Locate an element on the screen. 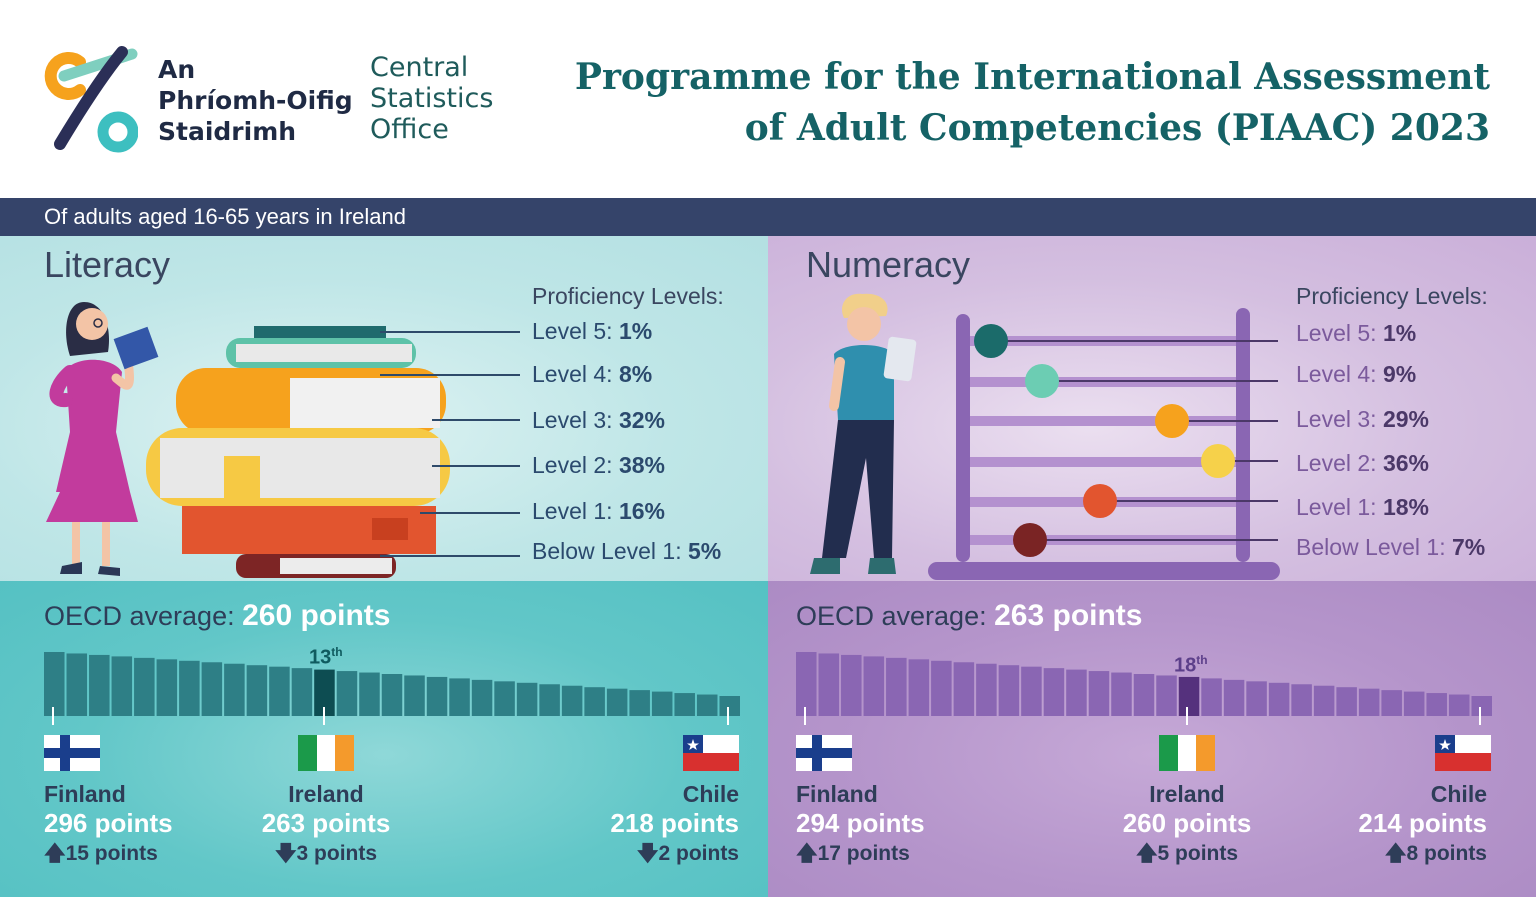  literacy-level-2: Level 2: 38% is located at coordinates (598, 465).